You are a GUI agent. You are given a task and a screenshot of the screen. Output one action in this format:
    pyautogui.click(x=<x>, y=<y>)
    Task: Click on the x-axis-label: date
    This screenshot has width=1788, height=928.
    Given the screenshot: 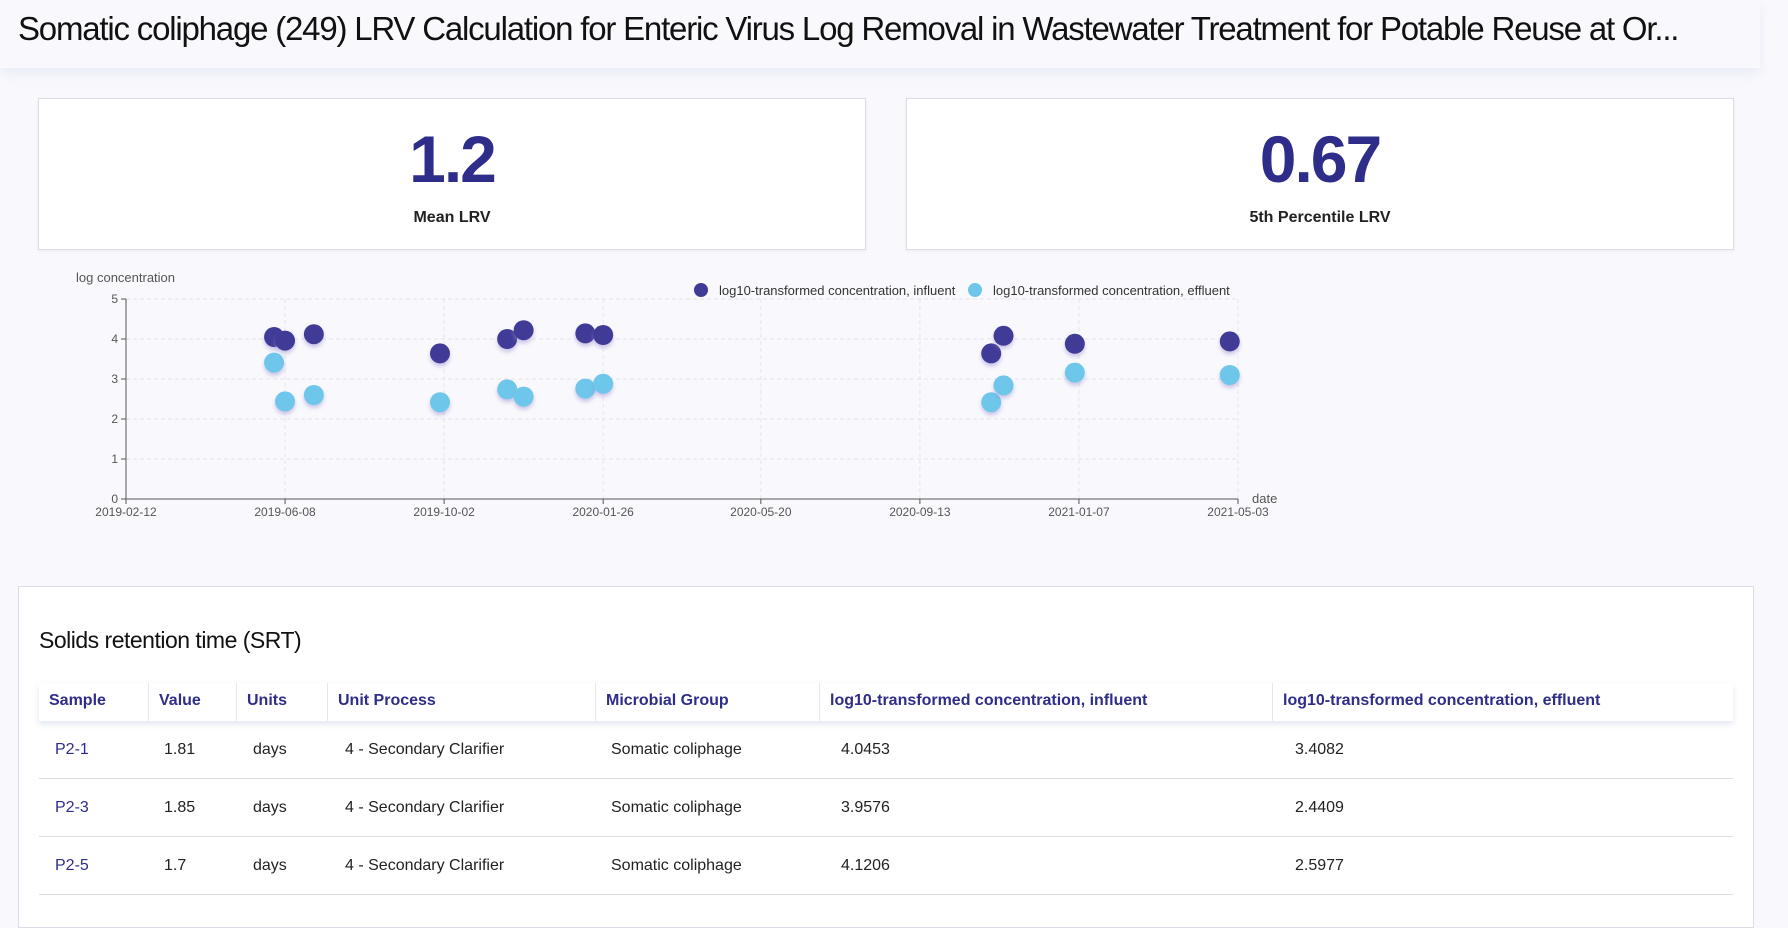 What is the action you would take?
    pyautogui.click(x=1264, y=498)
    